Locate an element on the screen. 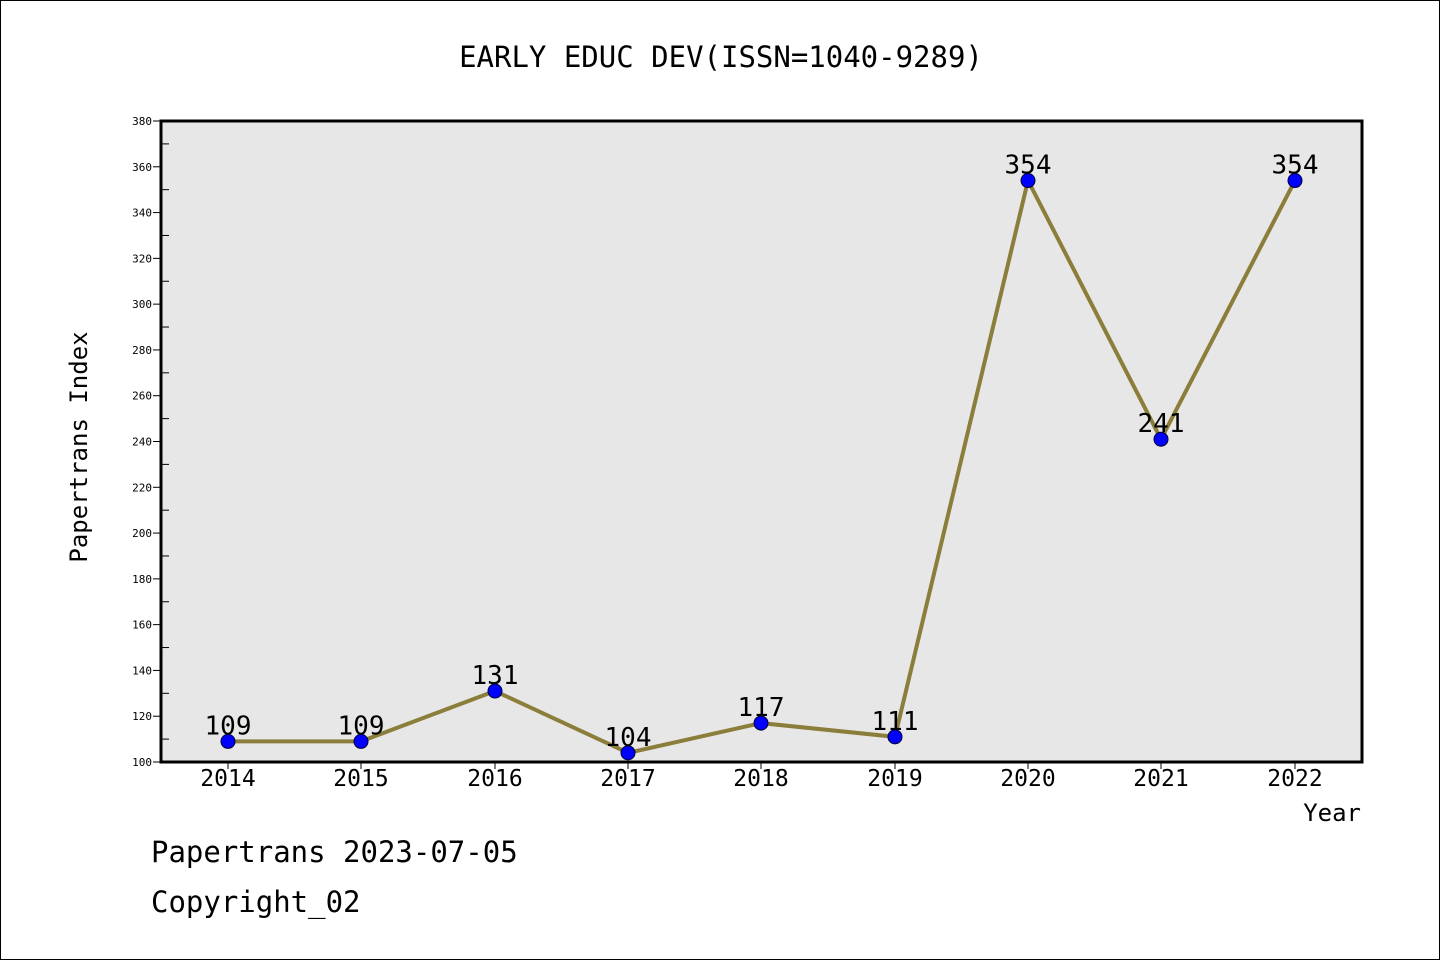 The image size is (1440, 960). y-tick-label: 180 is located at coordinates (142, 579).